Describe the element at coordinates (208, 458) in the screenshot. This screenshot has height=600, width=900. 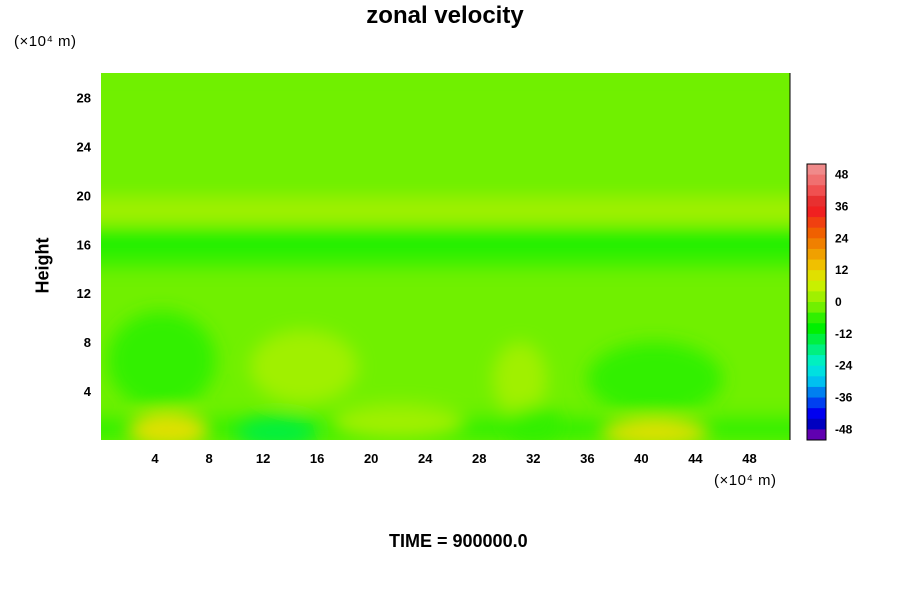
I see `x-tick-label: 8` at that location.